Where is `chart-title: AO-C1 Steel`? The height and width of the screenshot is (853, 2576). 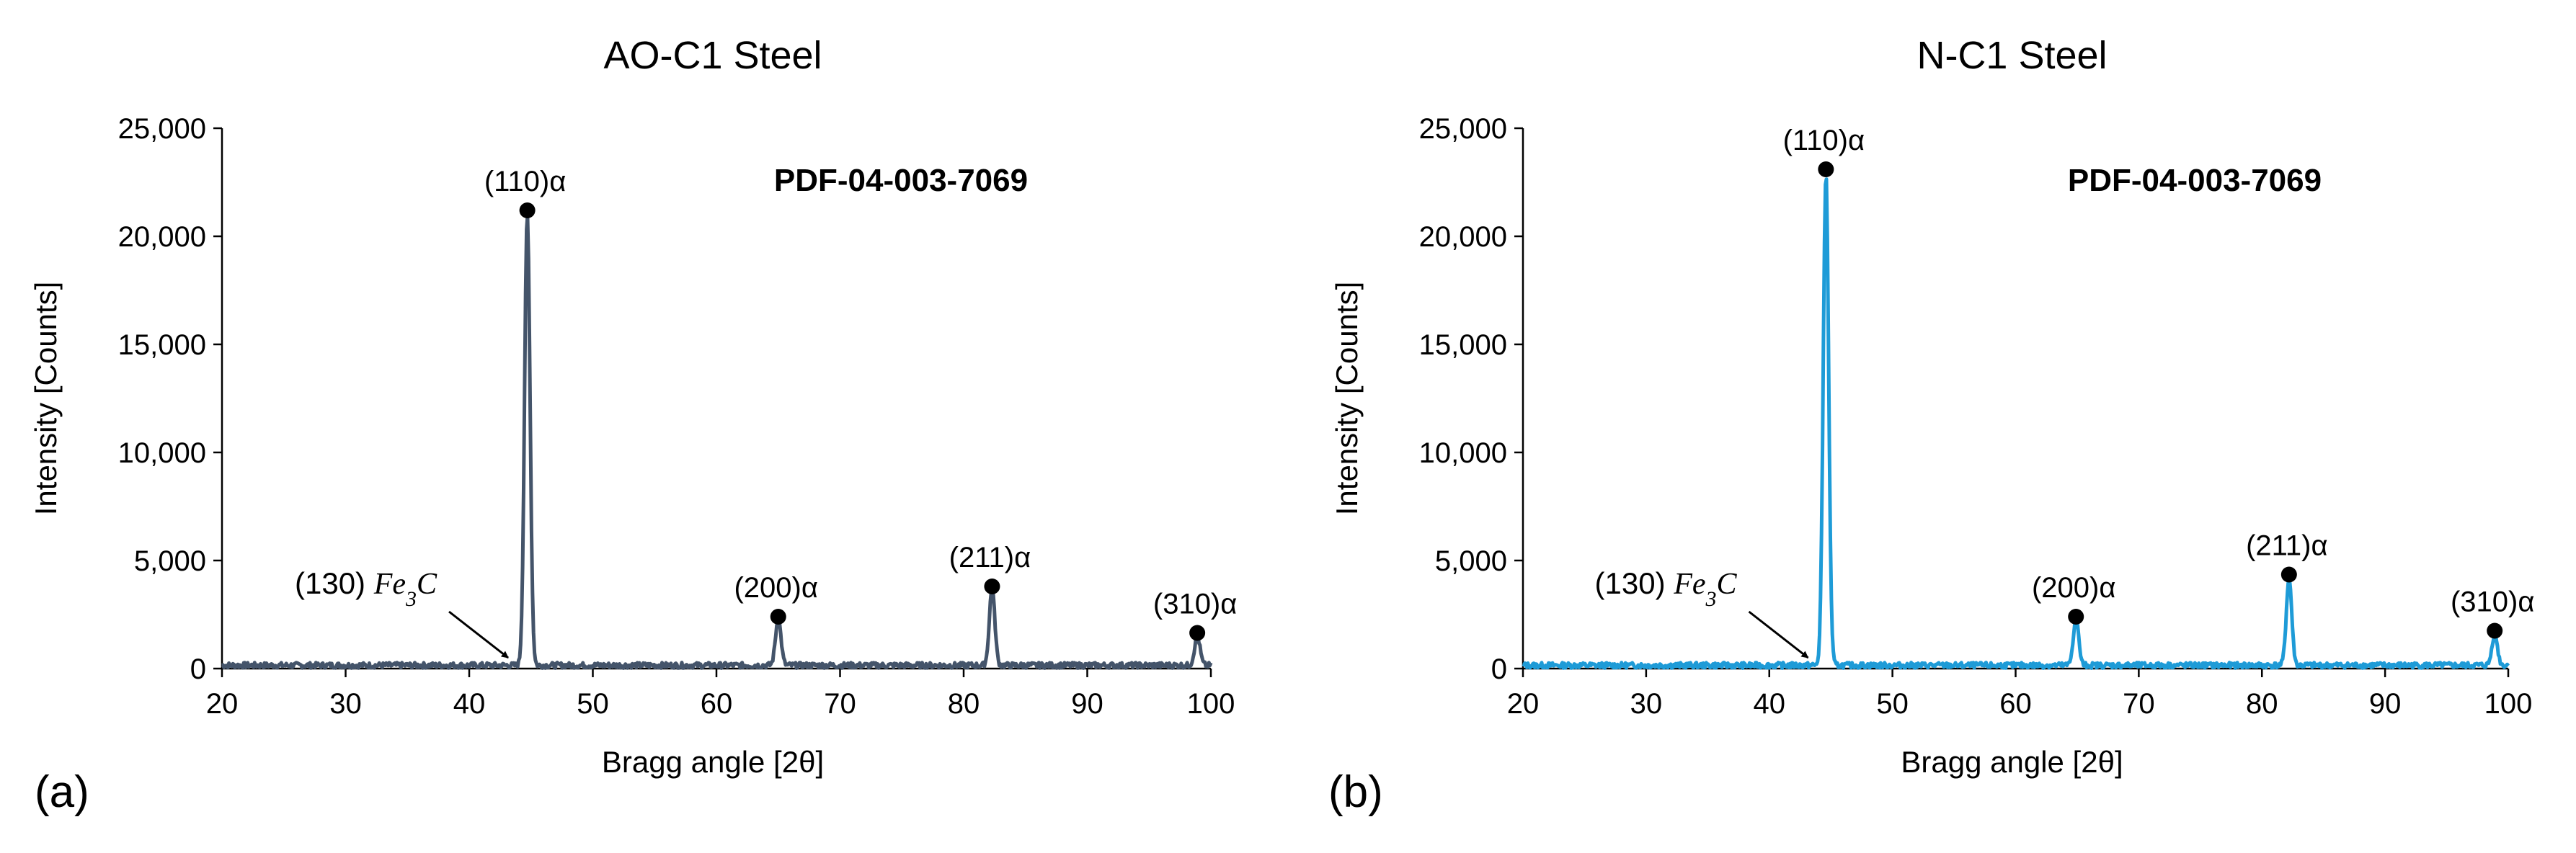 chart-title: AO-C1 Steel is located at coordinates (712, 55).